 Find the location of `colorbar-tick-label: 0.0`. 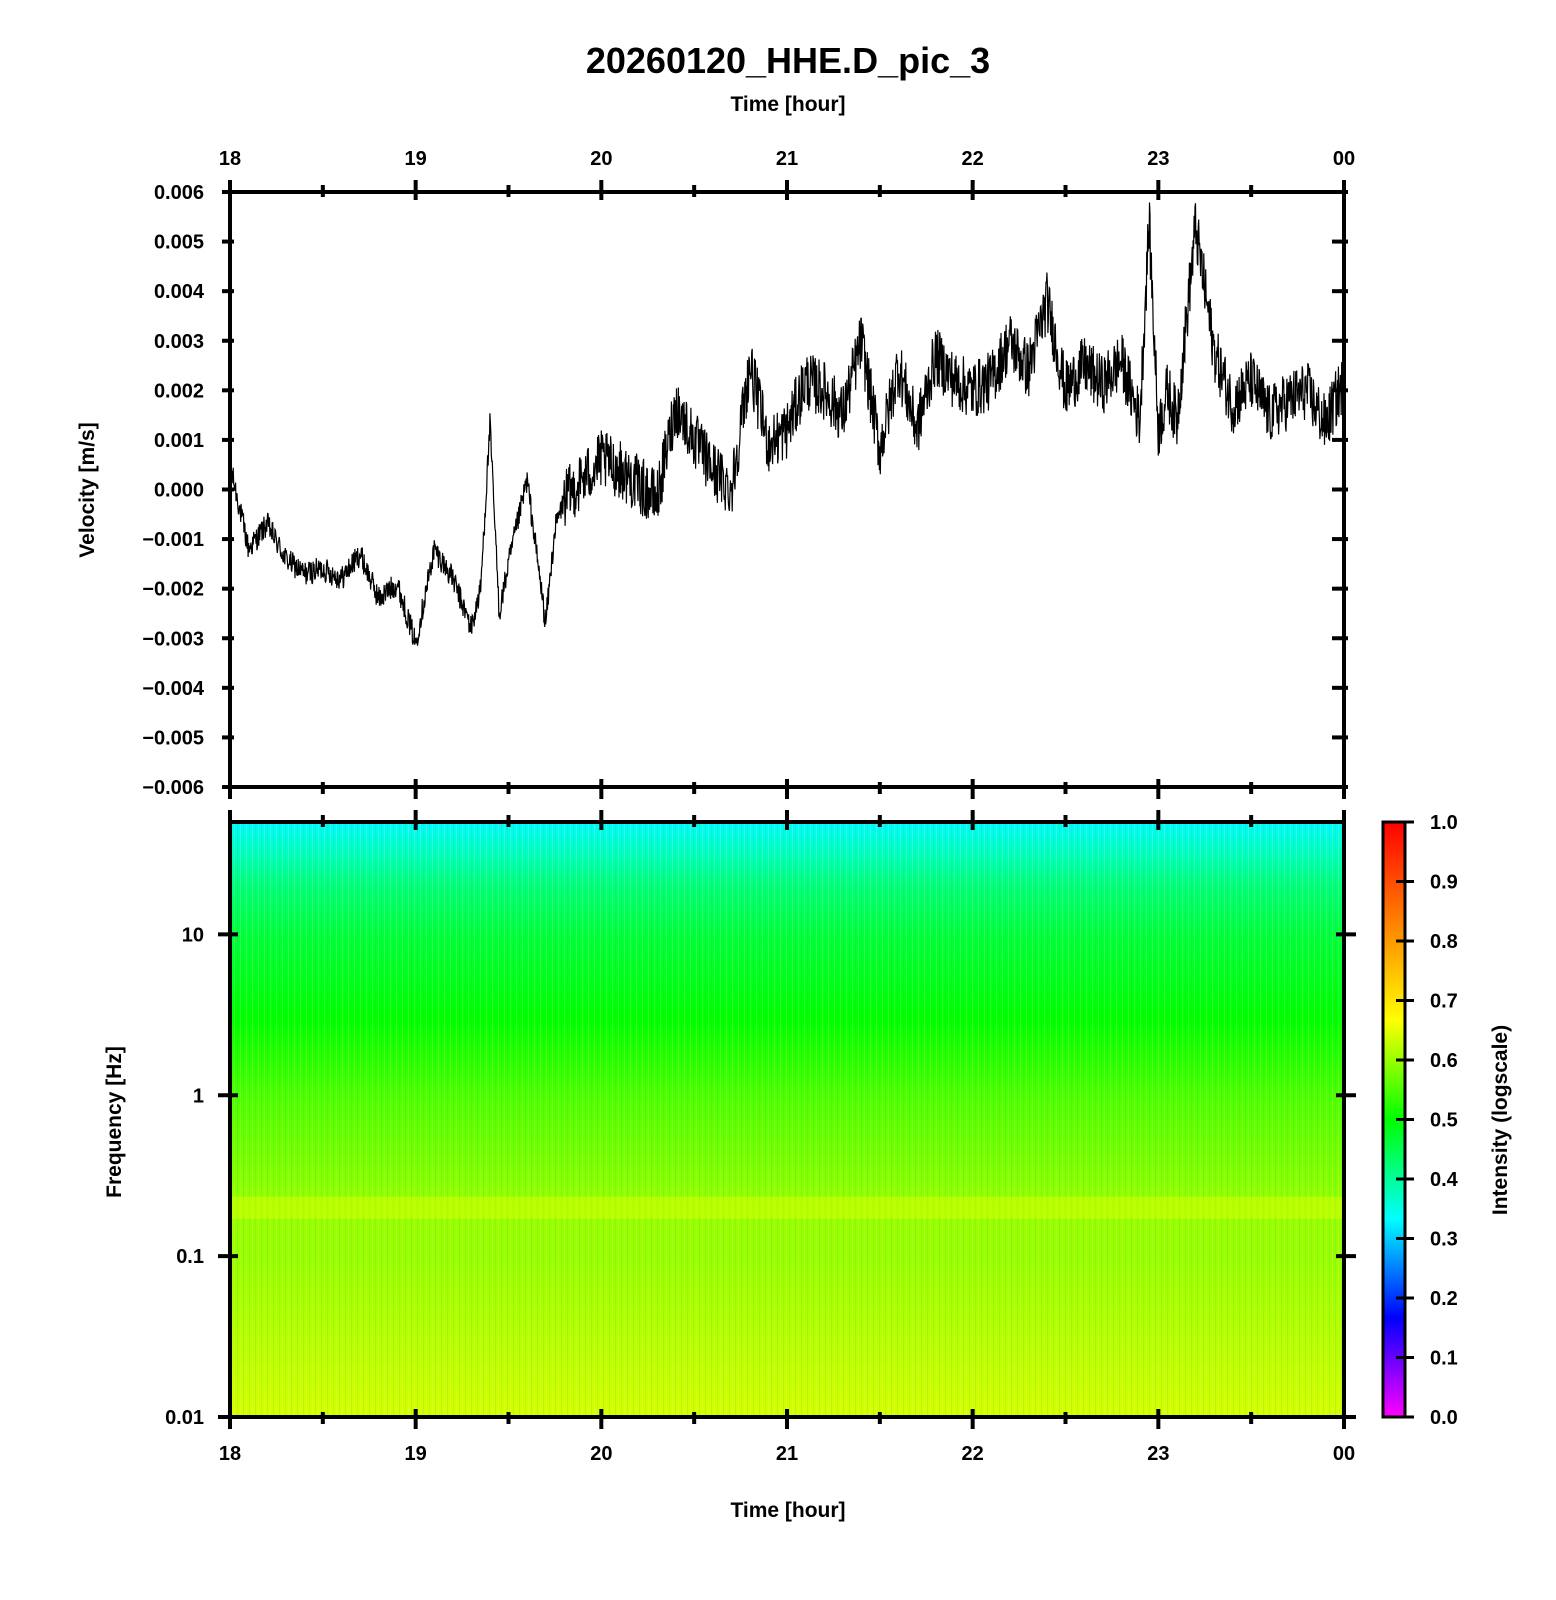

colorbar-tick-label: 0.0 is located at coordinates (1444, 1418).